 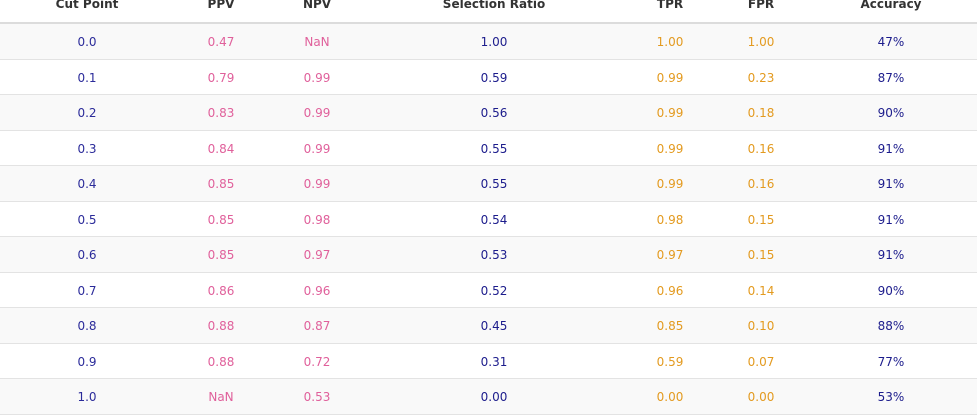 What do you see at coordinates (670, 219) in the screenshot?
I see `cell-tpr: 0.98` at bounding box center [670, 219].